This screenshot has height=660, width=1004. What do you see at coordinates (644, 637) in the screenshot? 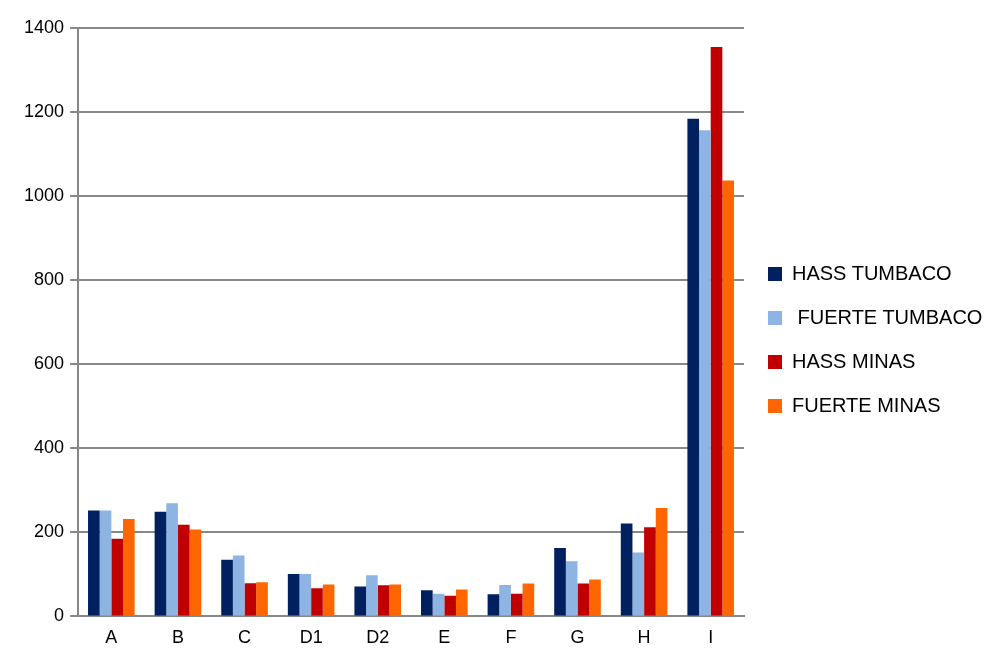
I see `x-tick-label: H` at bounding box center [644, 637].